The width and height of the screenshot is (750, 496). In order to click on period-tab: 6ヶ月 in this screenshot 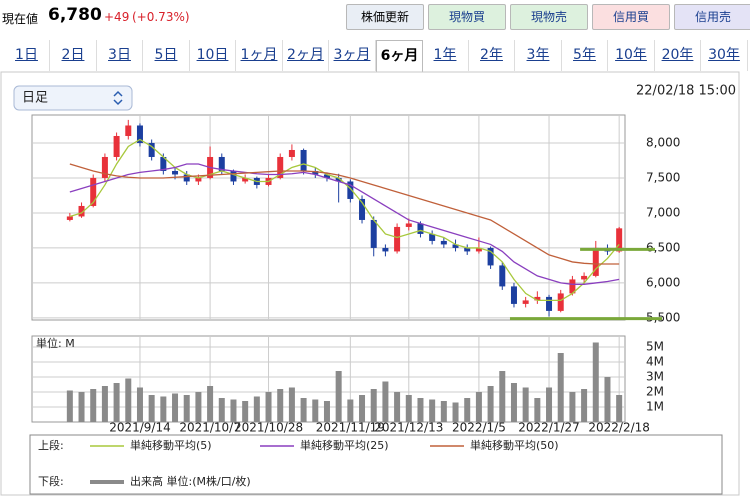, I will do `click(399, 56)`.